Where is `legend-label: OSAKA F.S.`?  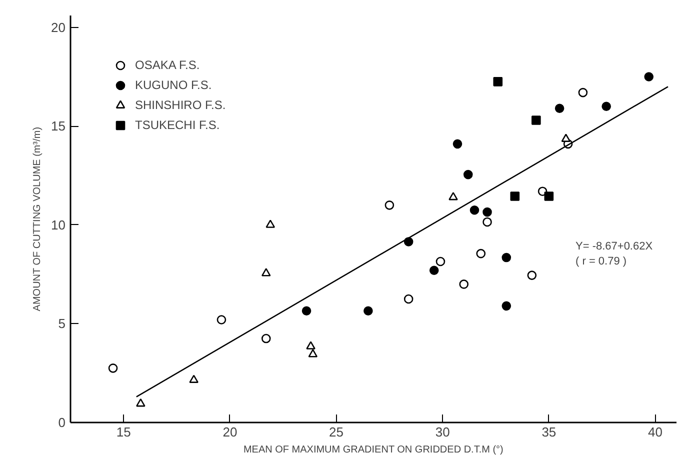 legend-label: OSAKA F.S. is located at coordinates (167, 65).